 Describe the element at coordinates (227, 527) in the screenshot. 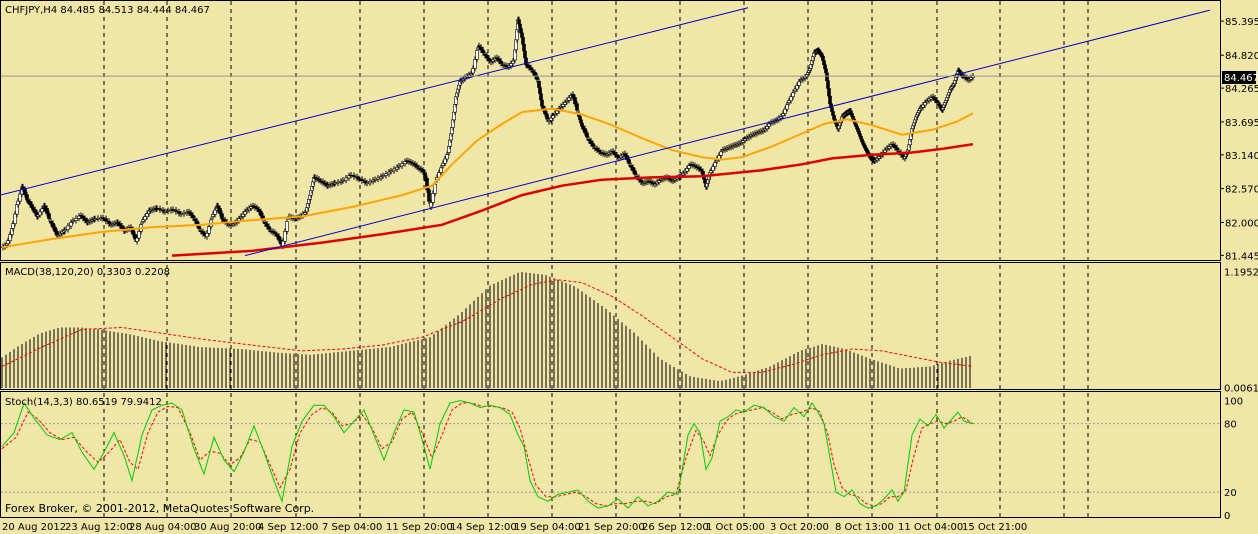

I see `time-label: 30 Aug 20:00` at that location.